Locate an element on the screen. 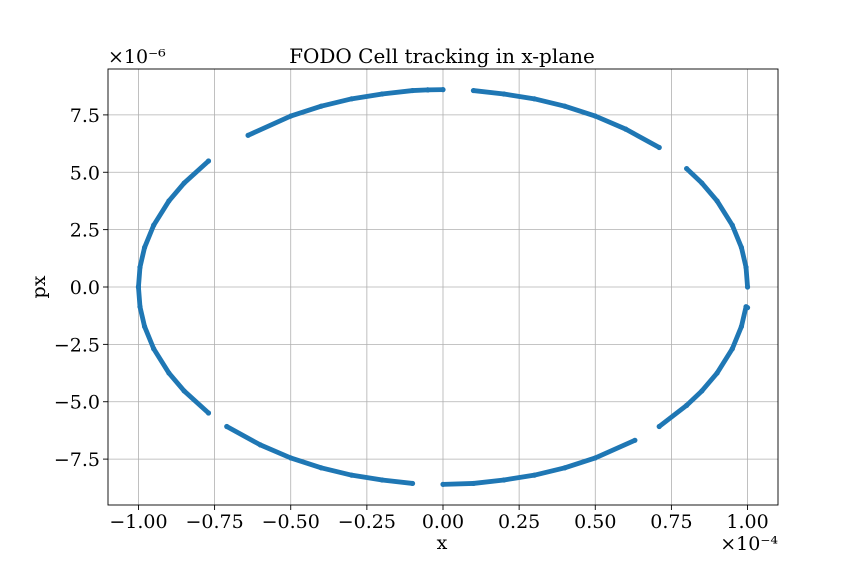 This screenshot has height=576, width=864. y-tick-label: −7.5 is located at coordinates (77, 460).